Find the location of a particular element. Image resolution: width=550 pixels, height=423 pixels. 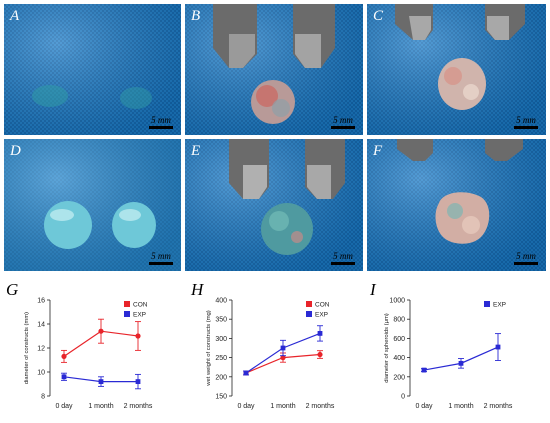

y-axis-label: diameter of constructs (mm) is located at coordinates (27, 348).